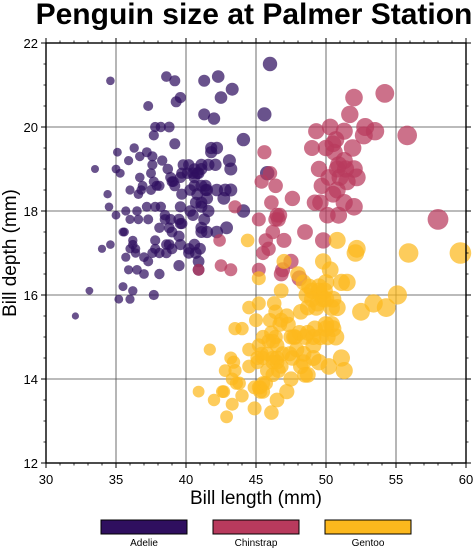 Image resolution: width=474 pixels, height=548 pixels. Describe the element at coordinates (396, 479) in the screenshot. I see `x-tick-label: 55` at that location.